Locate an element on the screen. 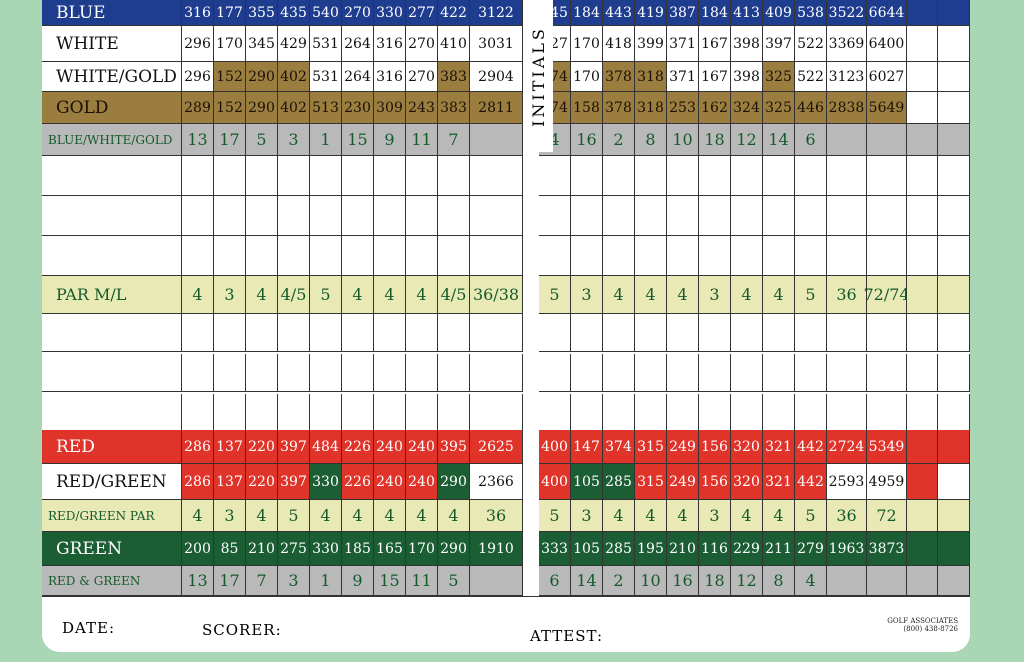 This screenshot has width=1024, height=662. white-gold-tee-in-cell-4: 371 is located at coordinates (683, 77).